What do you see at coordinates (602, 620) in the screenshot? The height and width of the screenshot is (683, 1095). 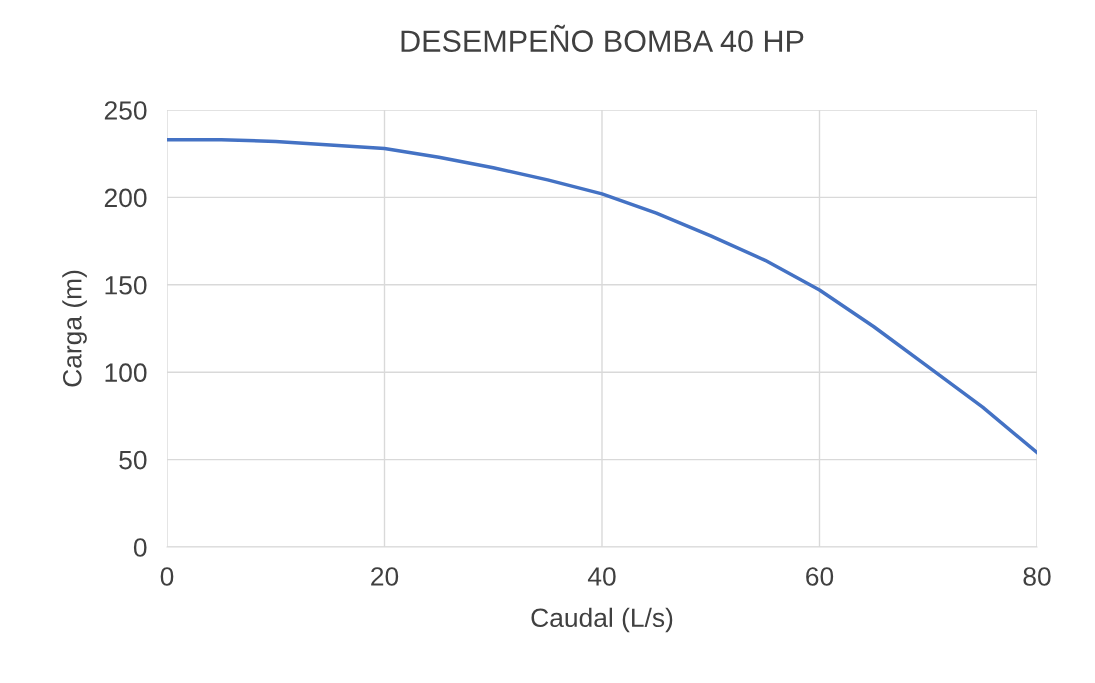 I see `x-axis-title: Caudal (L/s)` at bounding box center [602, 620].